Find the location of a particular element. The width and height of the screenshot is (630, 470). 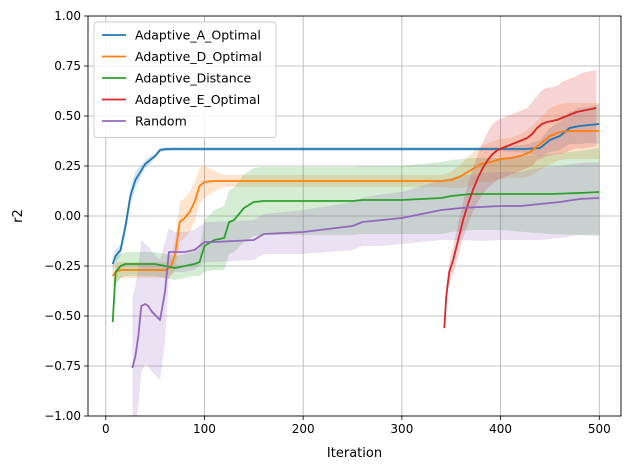

legend-entry: Adaptive_Distance is located at coordinates (193, 78).